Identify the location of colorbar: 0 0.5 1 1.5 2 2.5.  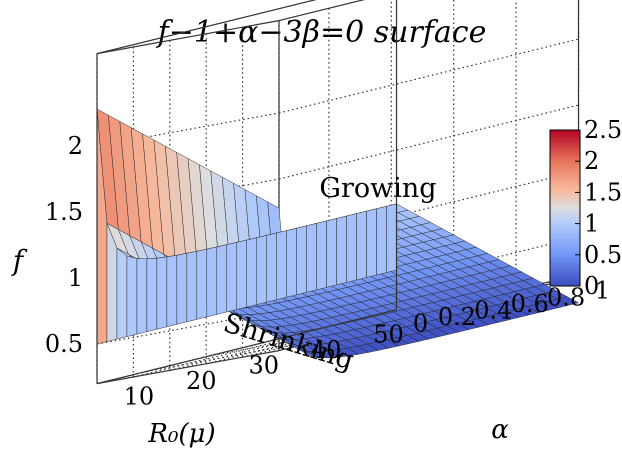
(585, 208).